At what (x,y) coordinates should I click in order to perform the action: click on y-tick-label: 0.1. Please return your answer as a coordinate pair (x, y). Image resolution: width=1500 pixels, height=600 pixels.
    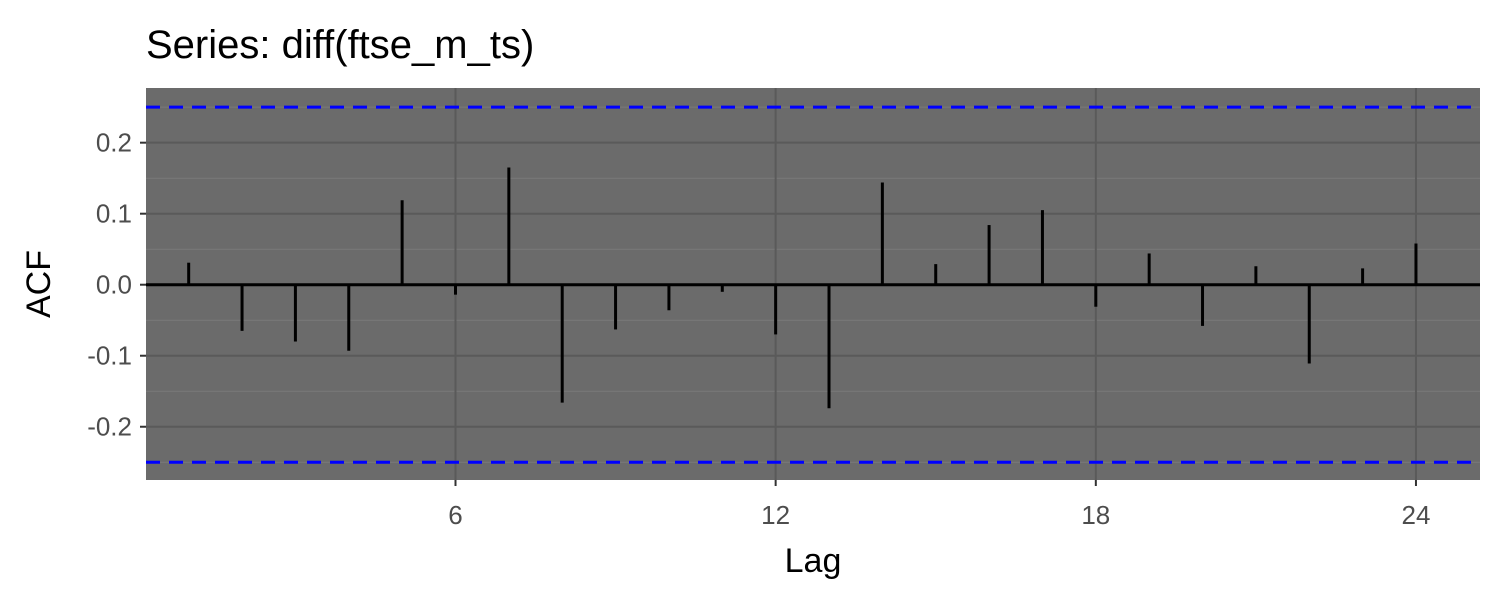
    Looking at the image, I should click on (114, 214).